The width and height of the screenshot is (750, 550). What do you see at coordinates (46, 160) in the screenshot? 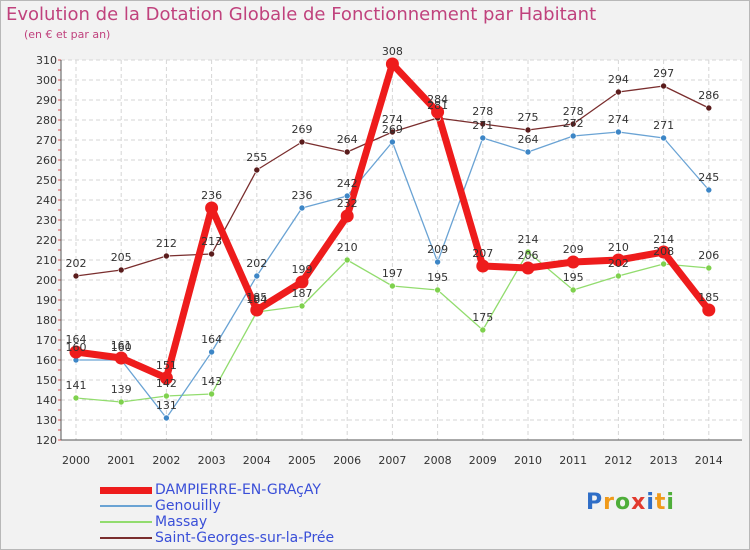
I see `y-tick-label: 260` at bounding box center [46, 160].